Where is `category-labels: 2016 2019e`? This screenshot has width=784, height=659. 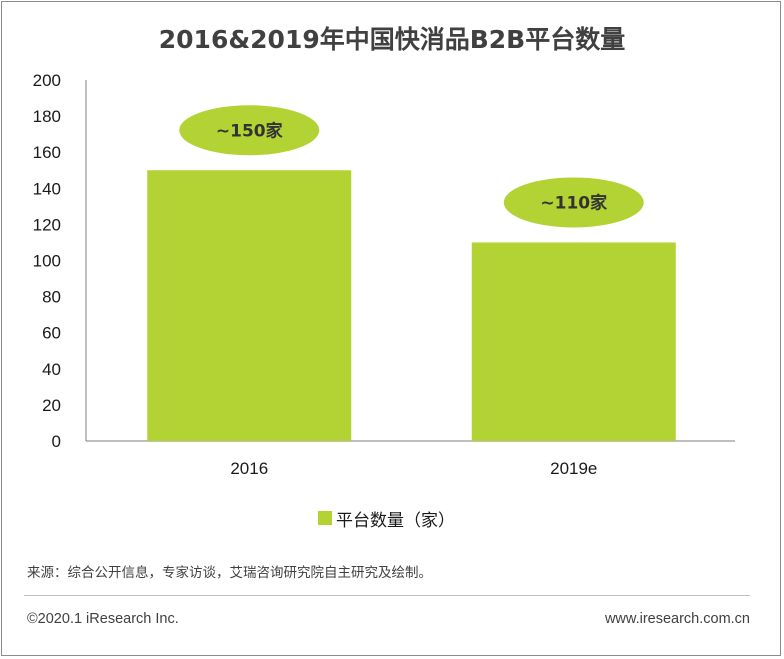
category-labels: 2016 2019e is located at coordinates (413, 468).